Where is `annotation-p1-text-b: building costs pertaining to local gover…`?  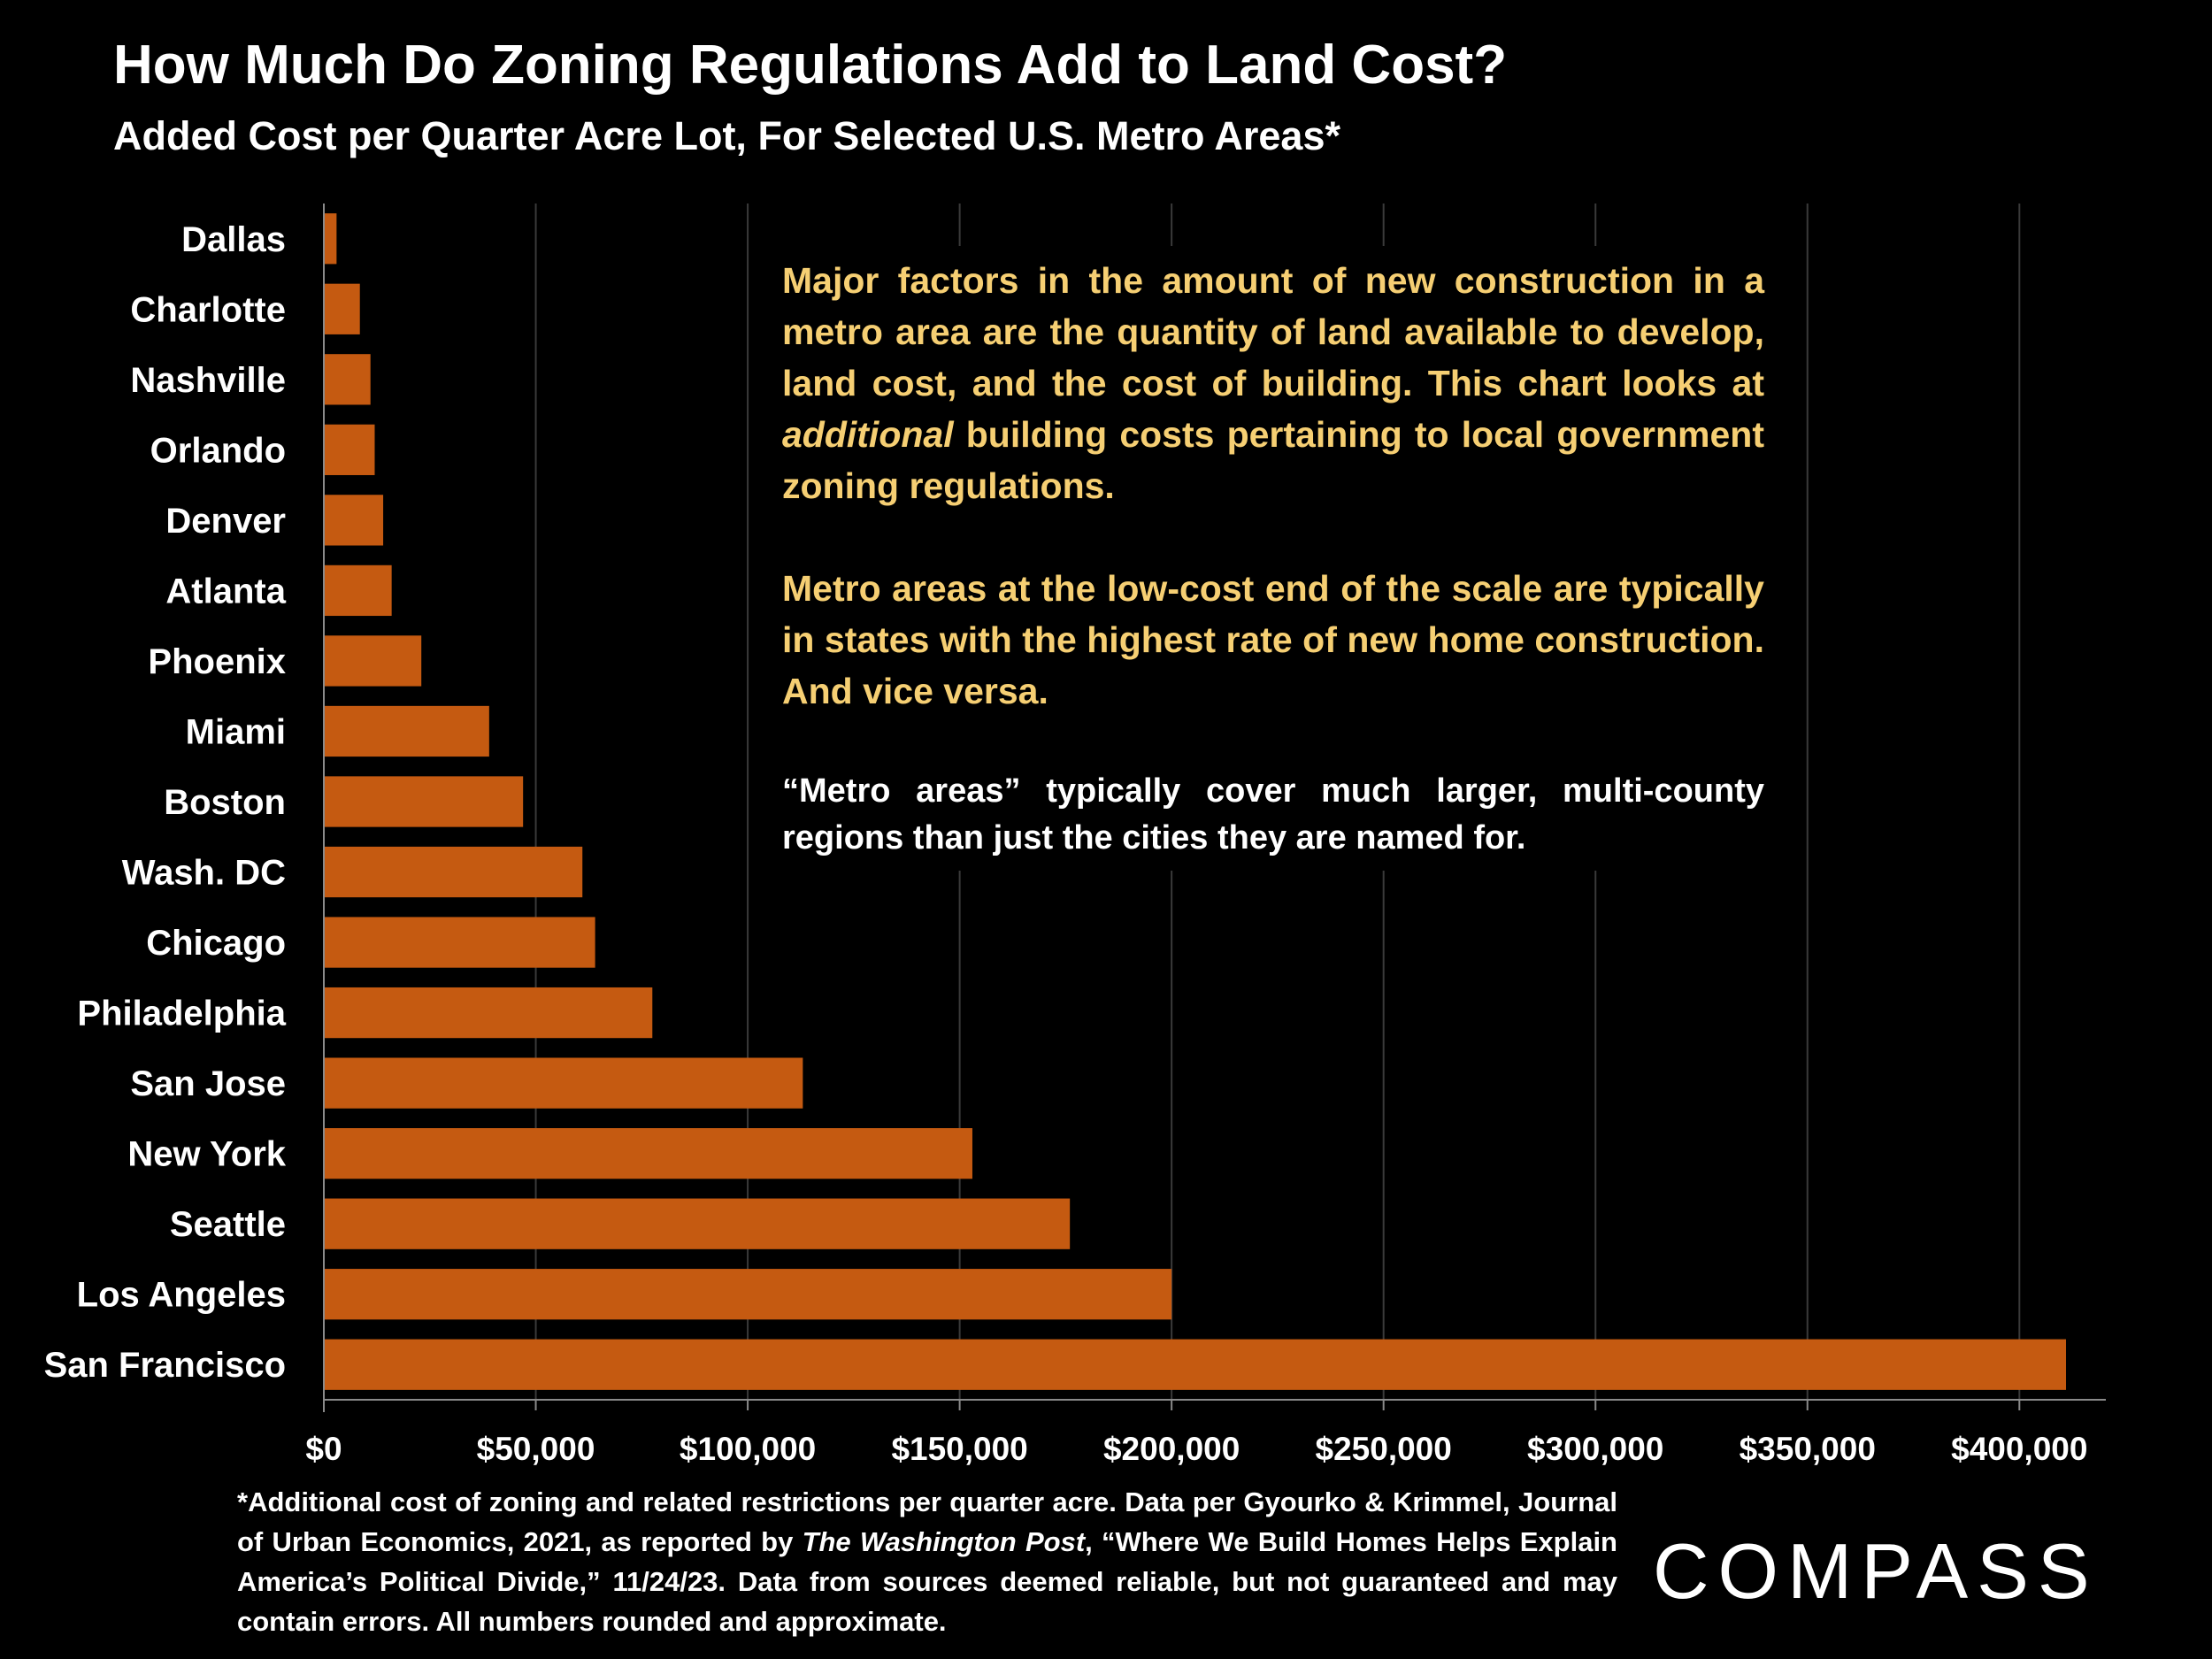
annotation-p1-text-b: building costs pertaining to local gover… is located at coordinates (1273, 460).